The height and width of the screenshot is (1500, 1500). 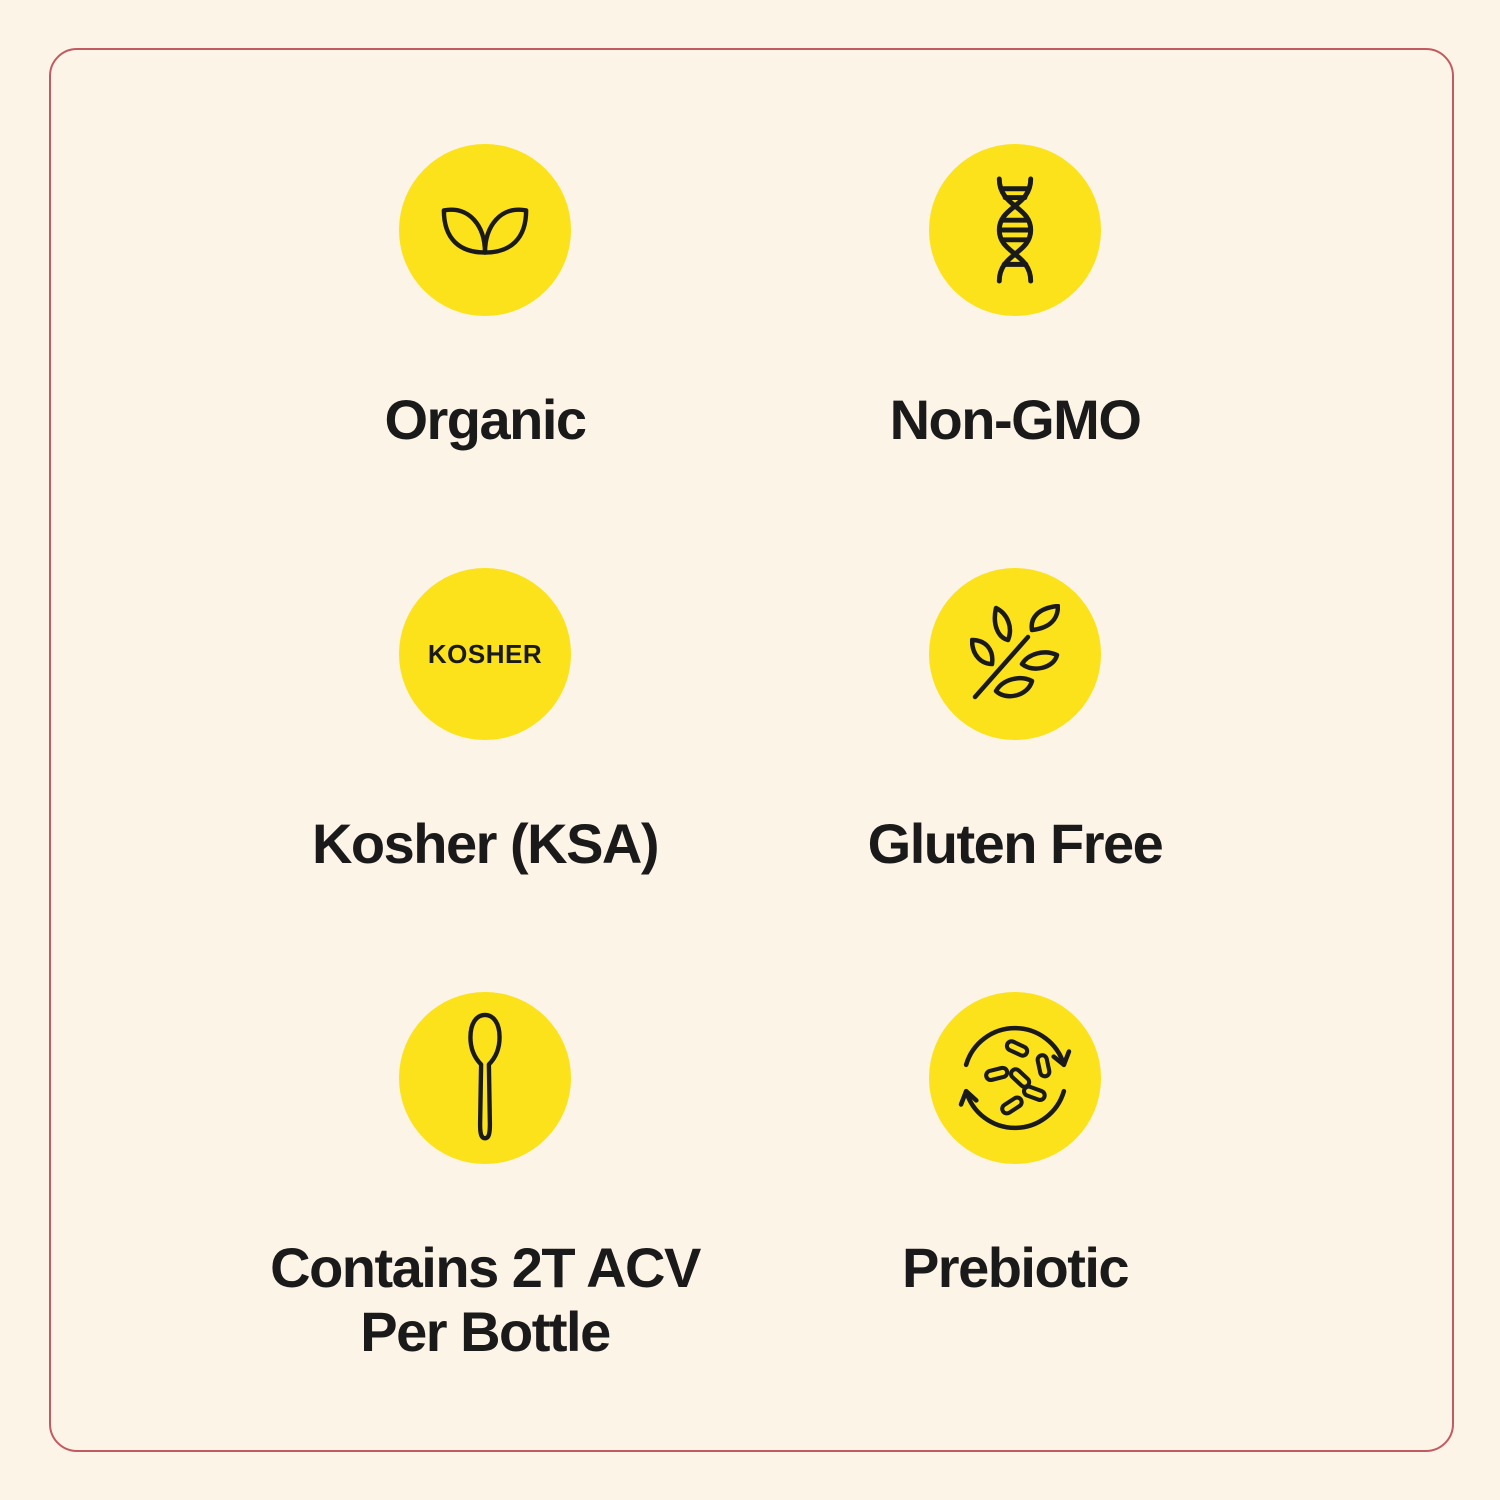 I want to click on gluten-free-badge-circle, so click(x=1014, y=654).